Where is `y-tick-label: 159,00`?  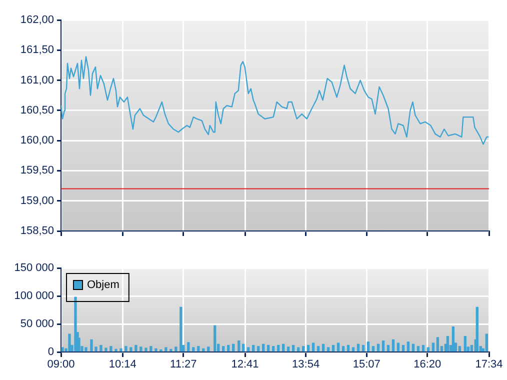 y-tick-label: 159,00 is located at coordinates (37, 200).